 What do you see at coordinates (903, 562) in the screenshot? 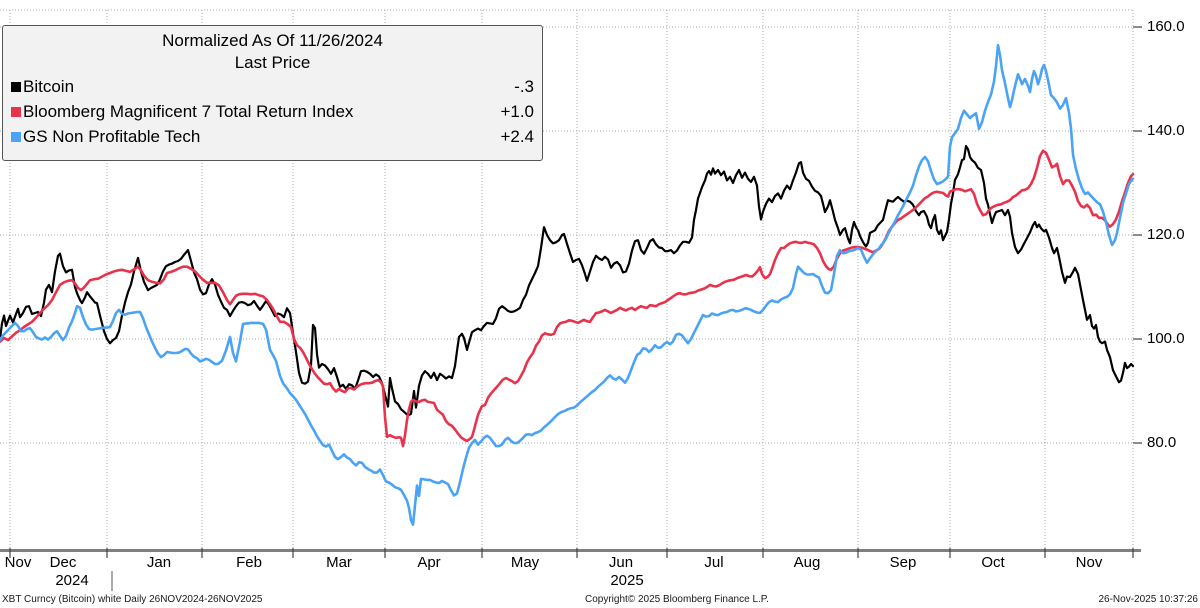
I see `month-label: Sep` at bounding box center [903, 562].